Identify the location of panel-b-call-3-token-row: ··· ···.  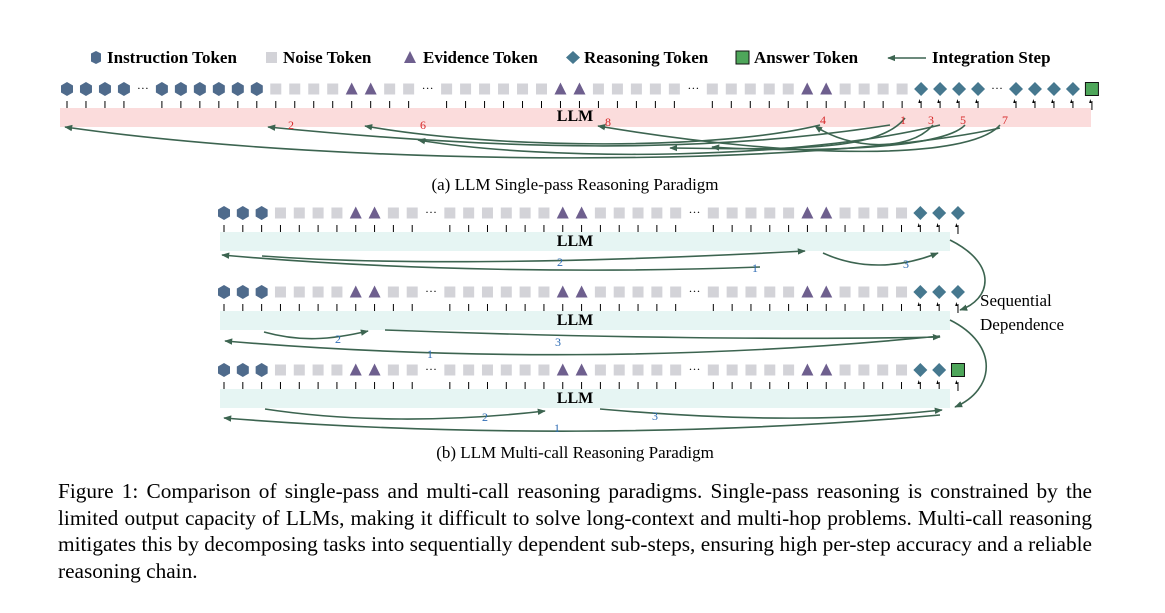
(591, 377).